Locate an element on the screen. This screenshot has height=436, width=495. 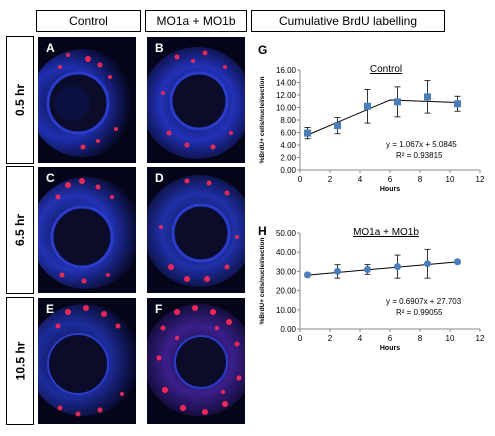
row-label-0-5hr: 0.5 hr is located at coordinates (20, 100).